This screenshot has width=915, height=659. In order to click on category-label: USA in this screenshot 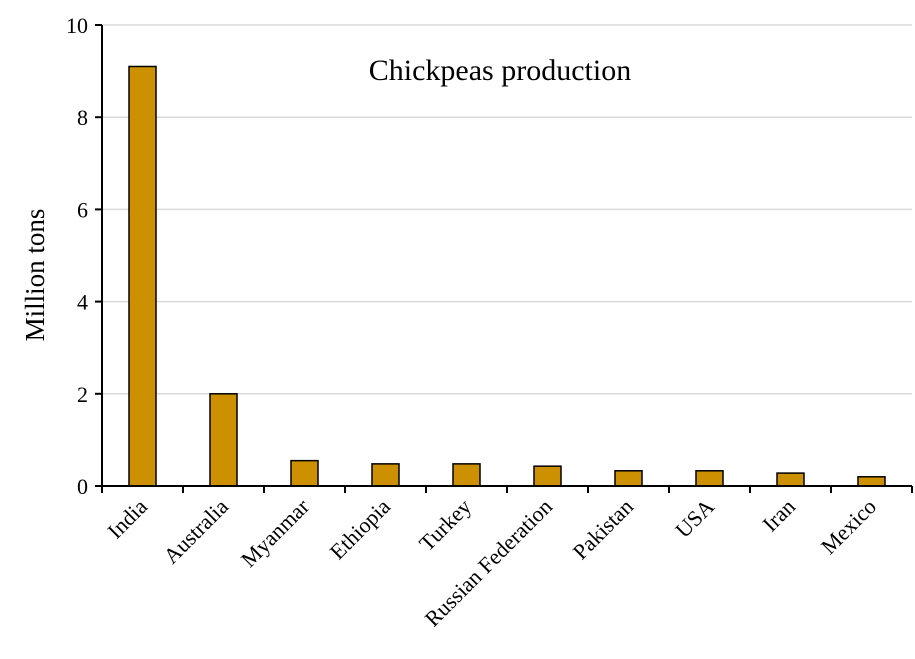, I will do `click(694, 518)`.